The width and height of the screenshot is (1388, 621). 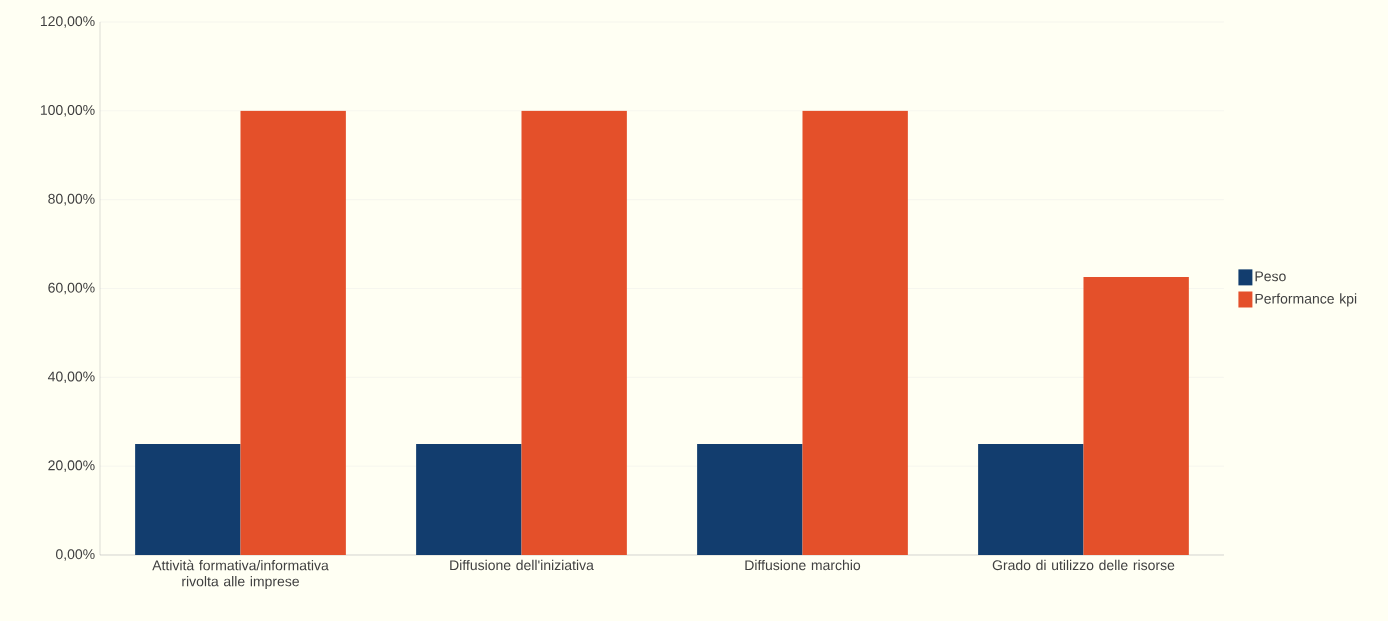 I want to click on y-tick-label: 20,00%, so click(x=71, y=466).